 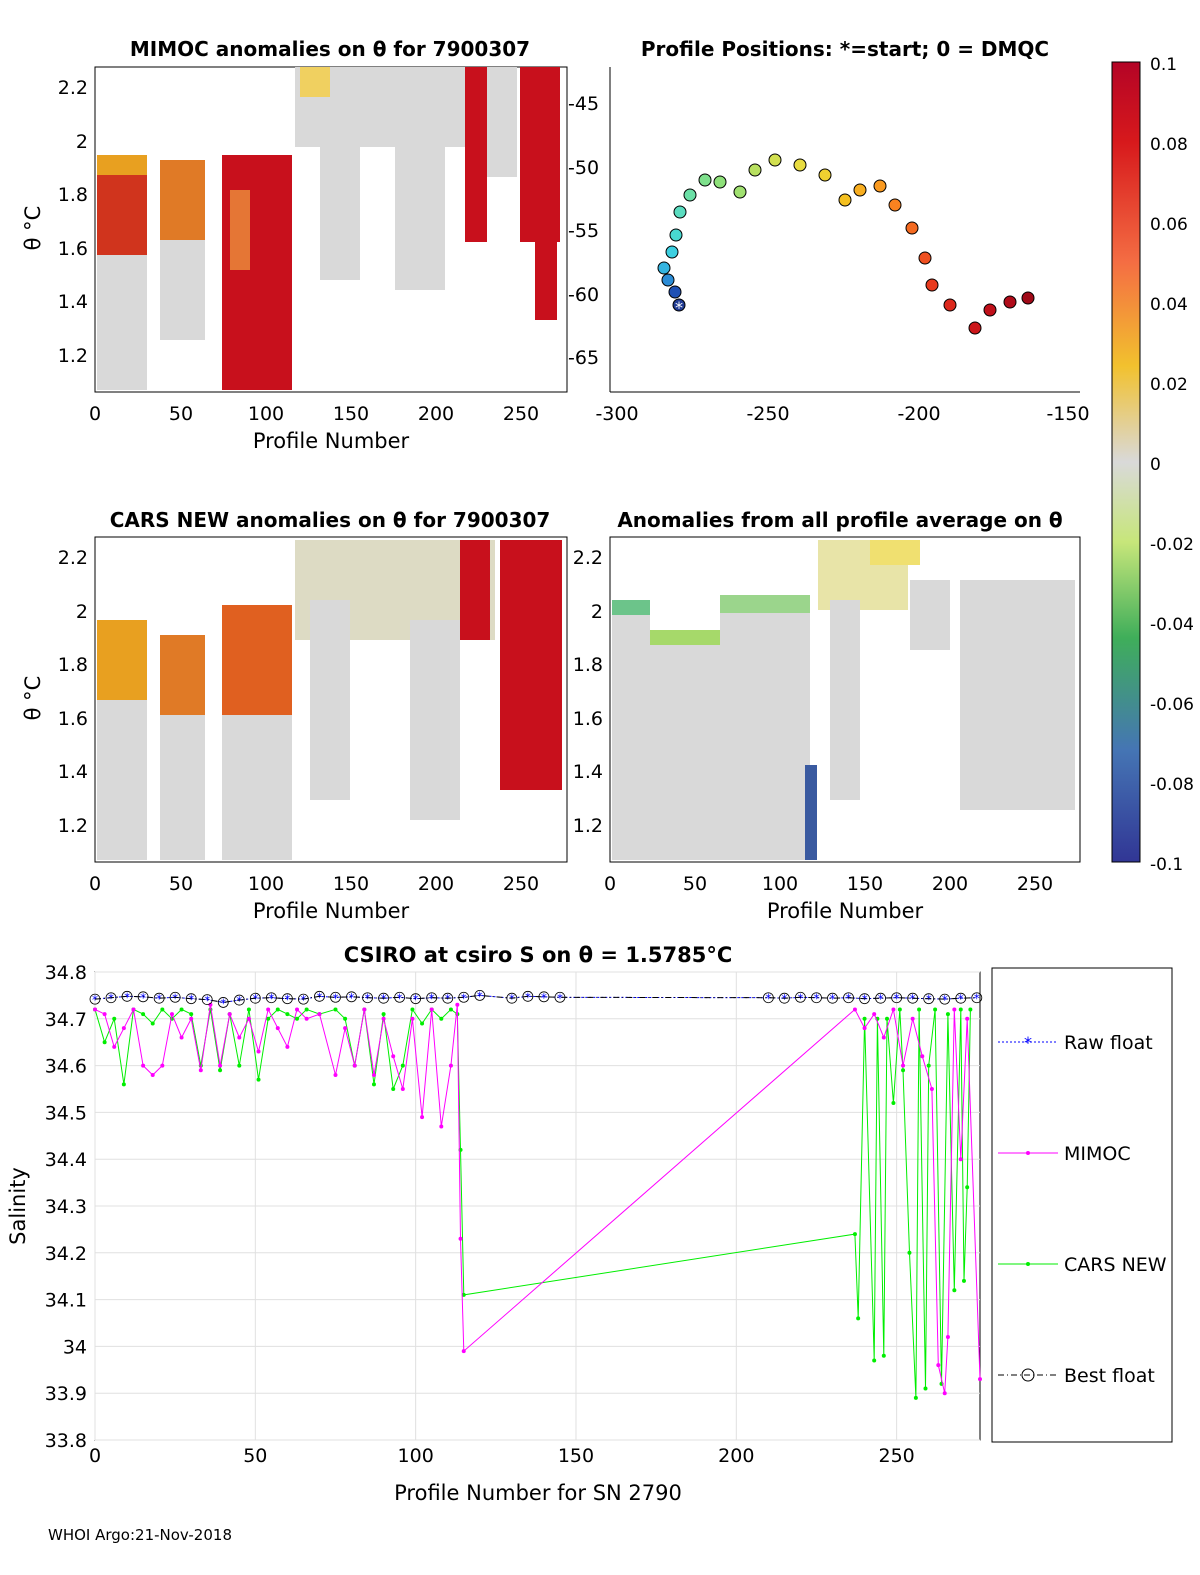 I want to click on cars-ytick-label: 2, so click(x=82, y=612).